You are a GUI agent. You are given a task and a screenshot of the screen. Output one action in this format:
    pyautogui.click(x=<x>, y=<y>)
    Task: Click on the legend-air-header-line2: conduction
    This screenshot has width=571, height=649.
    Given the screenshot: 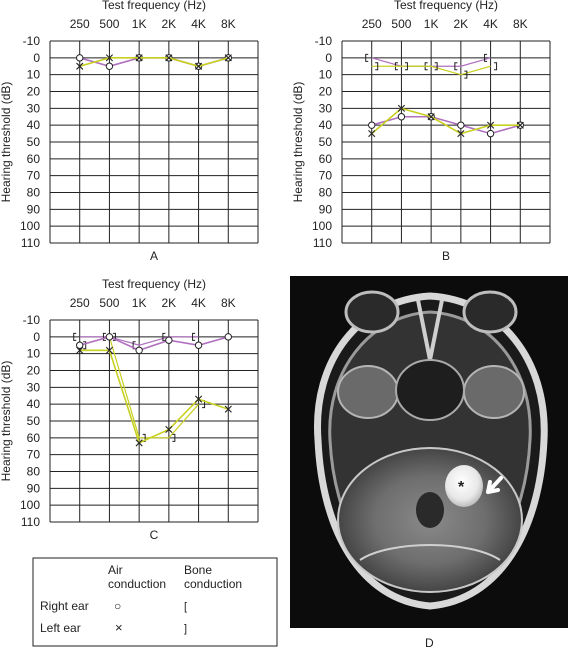 What is the action you would take?
    pyautogui.click(x=137, y=584)
    